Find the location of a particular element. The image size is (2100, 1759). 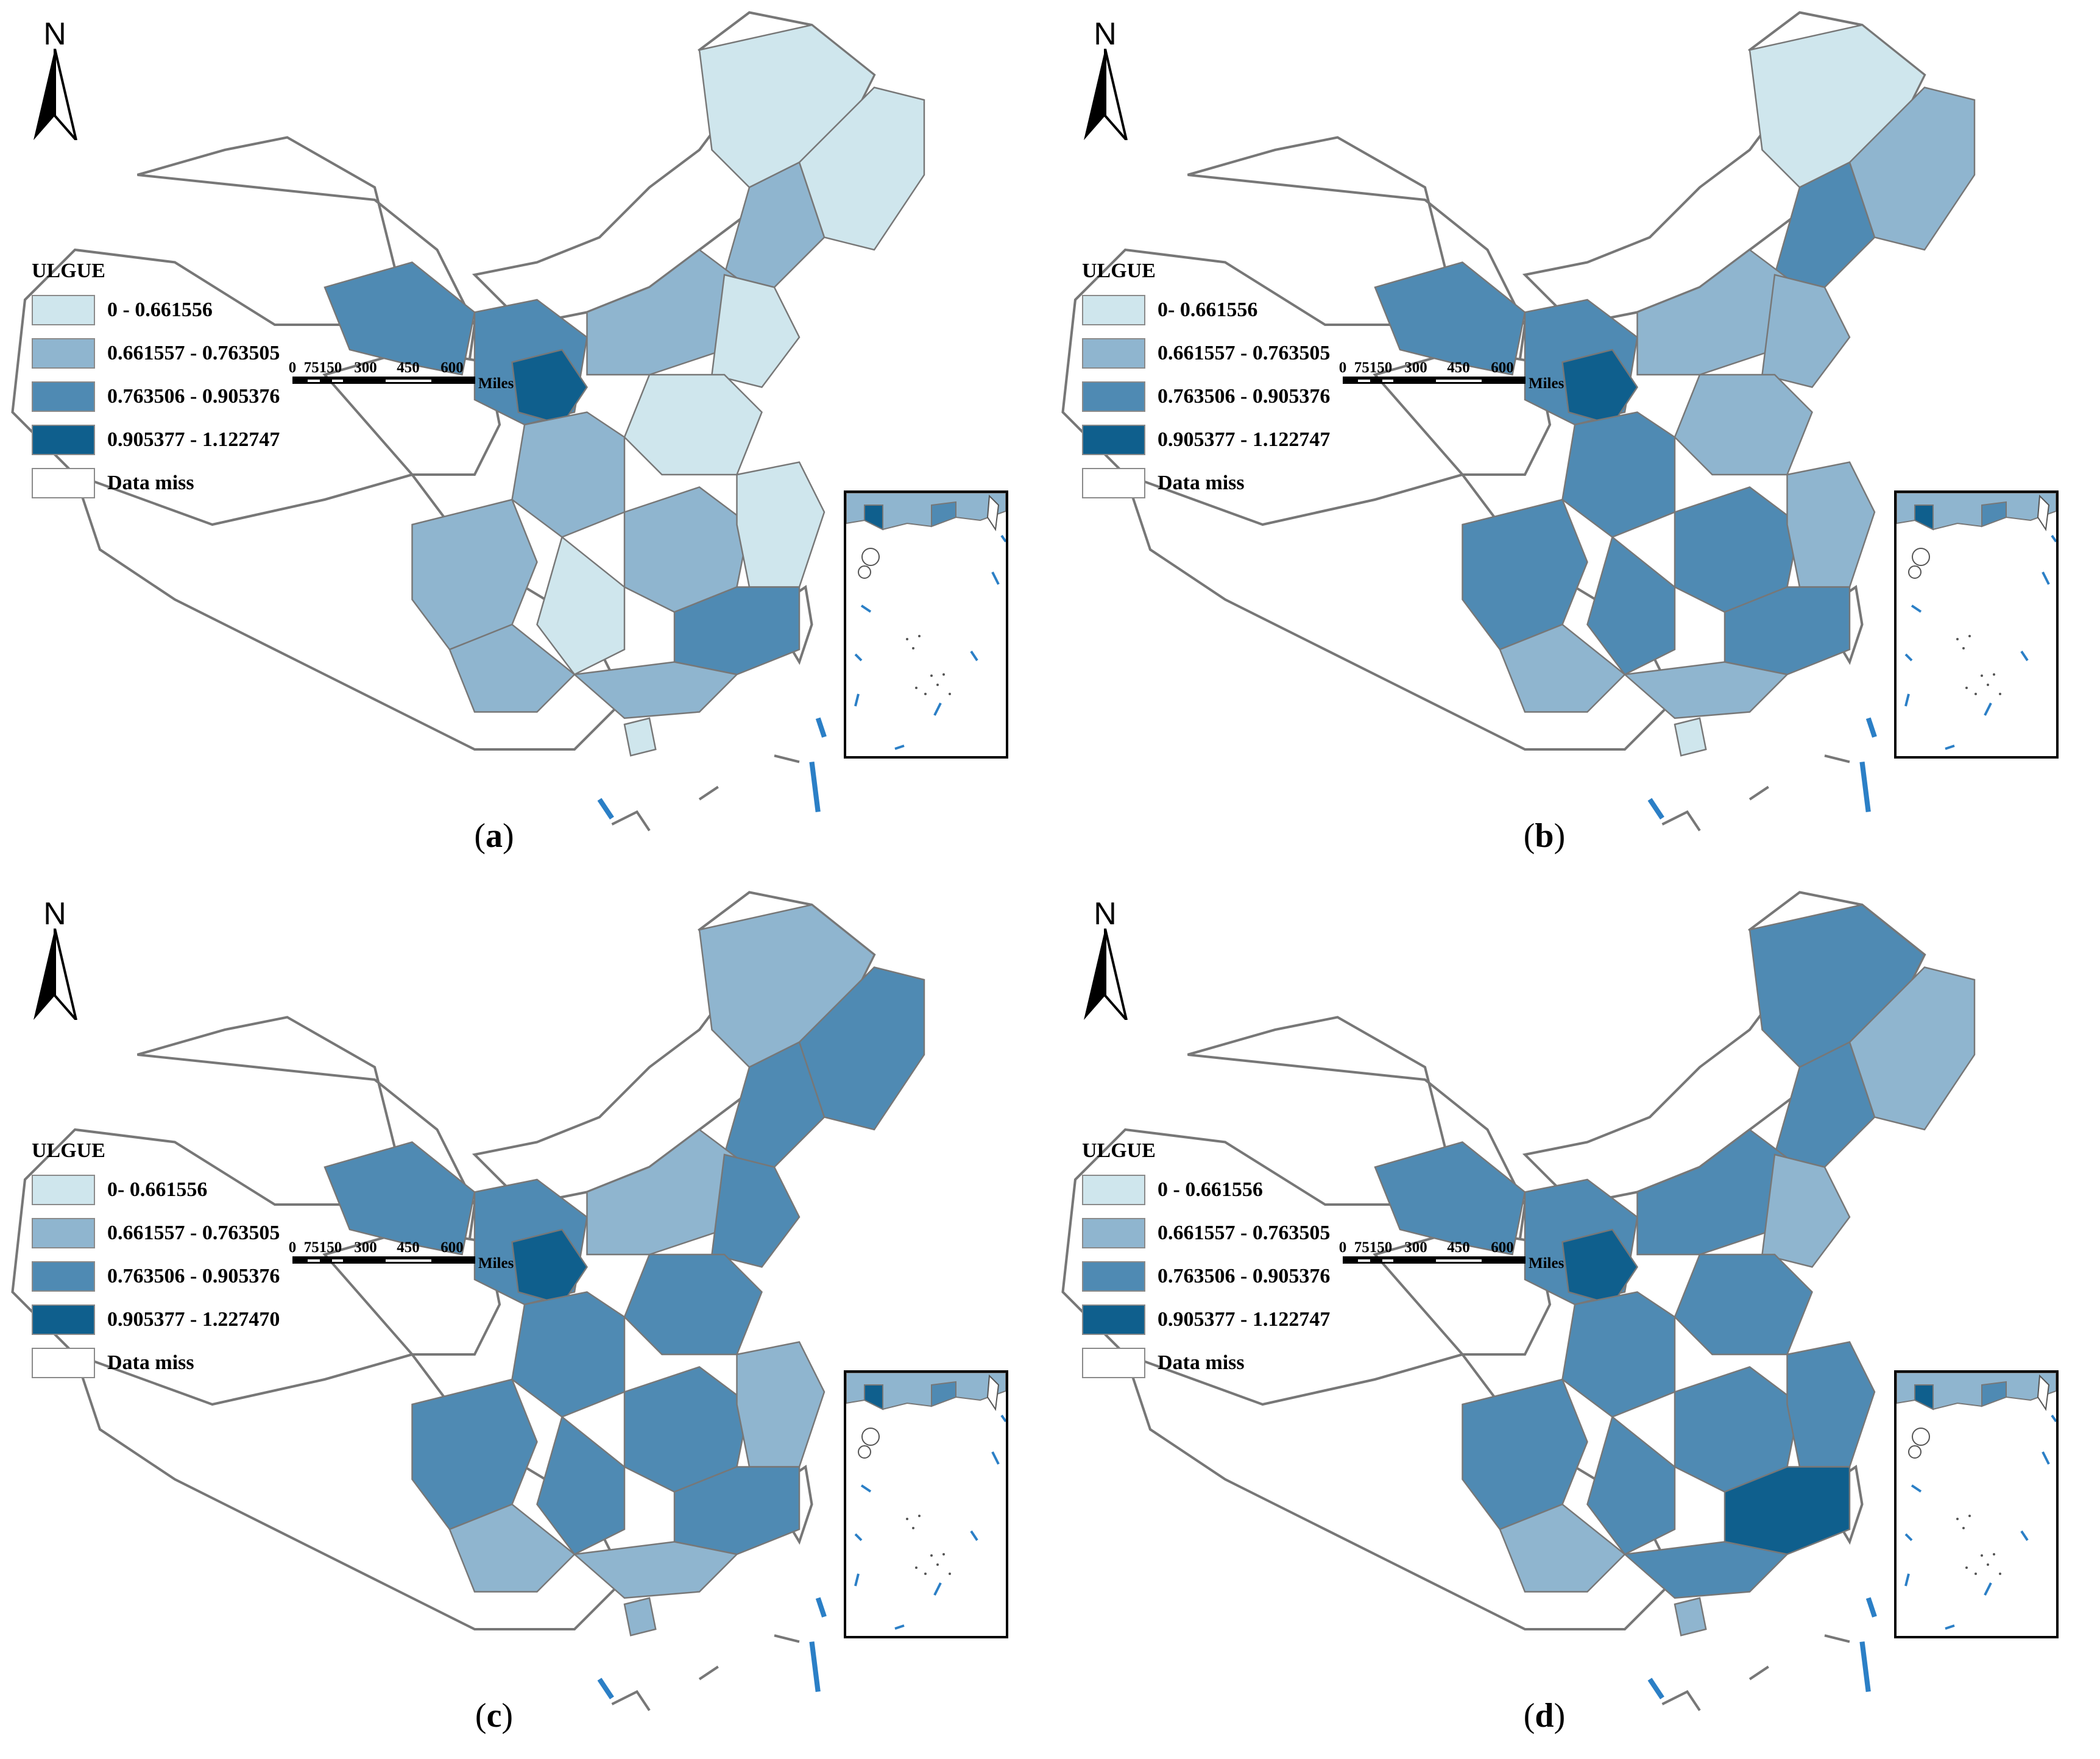

caption-letter: c is located at coordinates (494, 1716).